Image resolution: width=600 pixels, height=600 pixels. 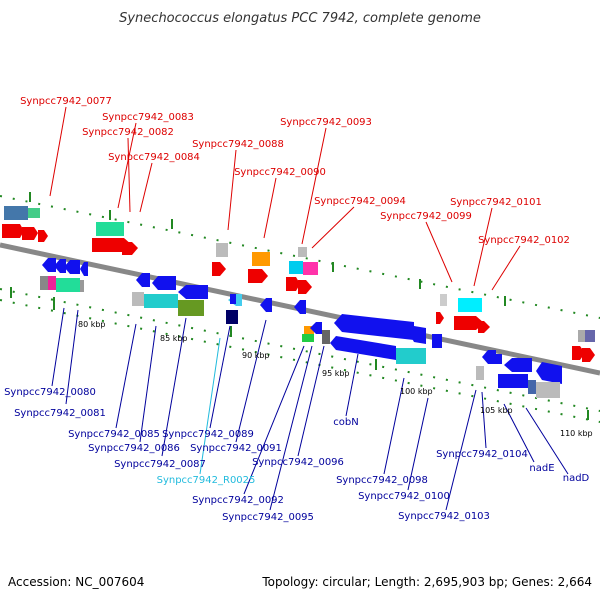 I want to click on gene-edge-box, so click(x=581, y=336).